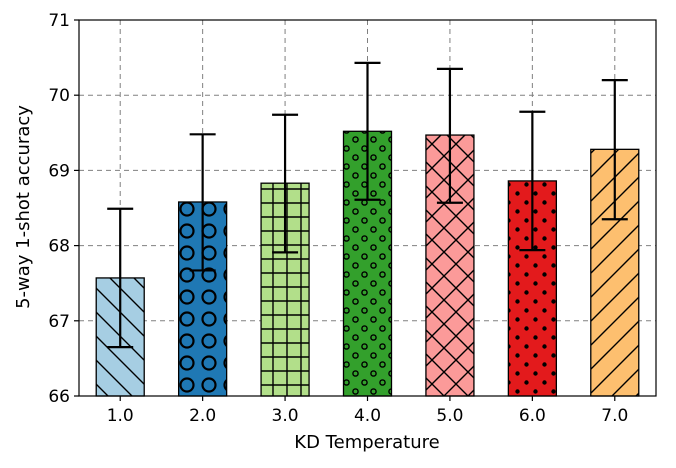 The width and height of the screenshot is (676, 468). I want to click on error-bar-6.0, so click(532, 181).